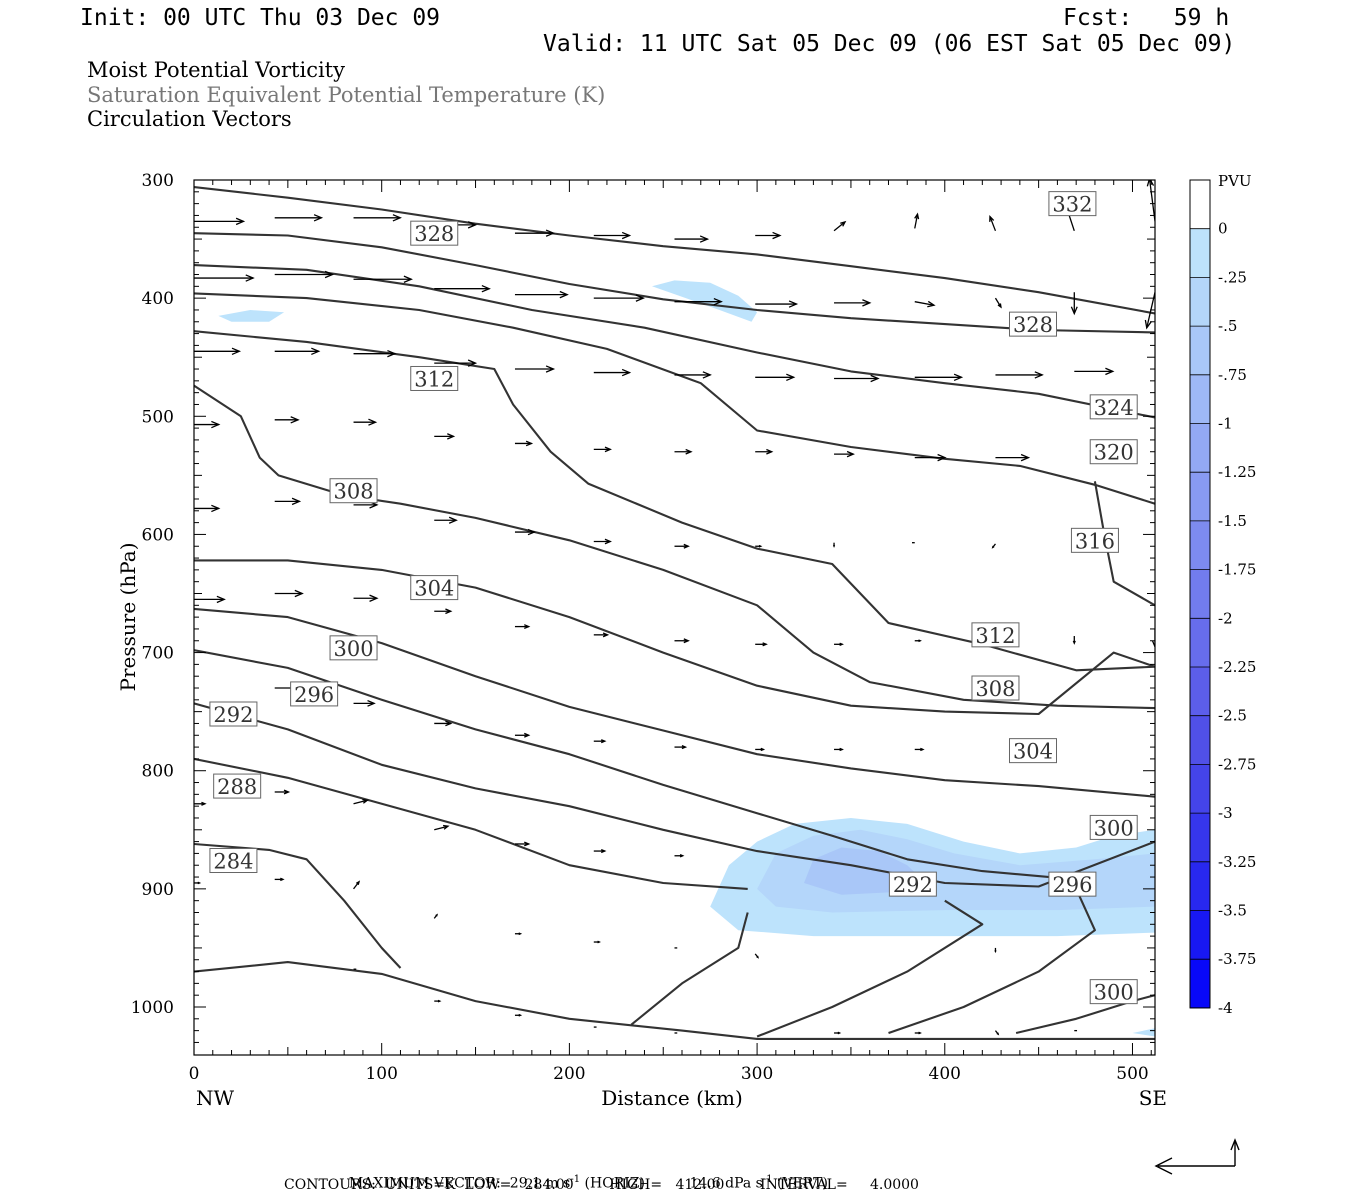  I want to click on contour-label: 312, so click(995, 635).